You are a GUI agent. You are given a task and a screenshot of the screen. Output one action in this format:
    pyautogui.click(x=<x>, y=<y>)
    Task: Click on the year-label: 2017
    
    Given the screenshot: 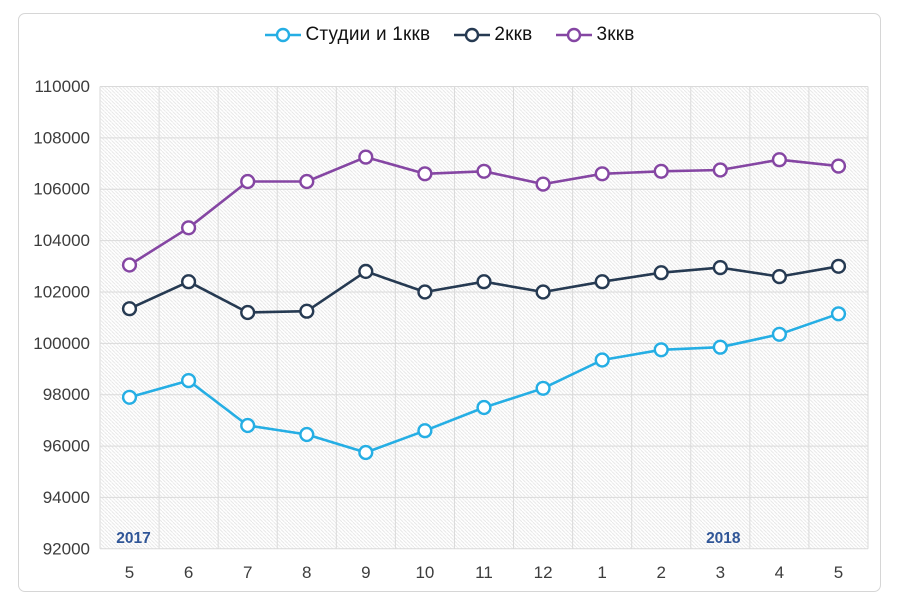 What is the action you would take?
    pyautogui.click(x=133, y=538)
    